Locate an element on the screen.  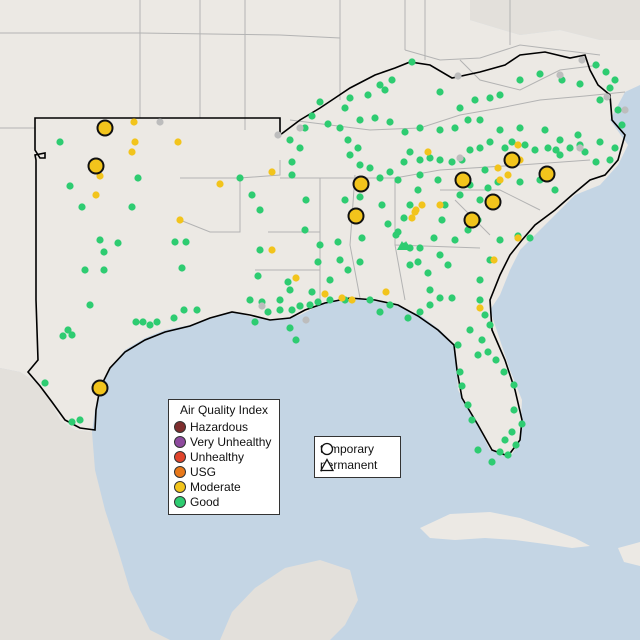
moderate-swatch-icon is located at coordinates (180, 487).